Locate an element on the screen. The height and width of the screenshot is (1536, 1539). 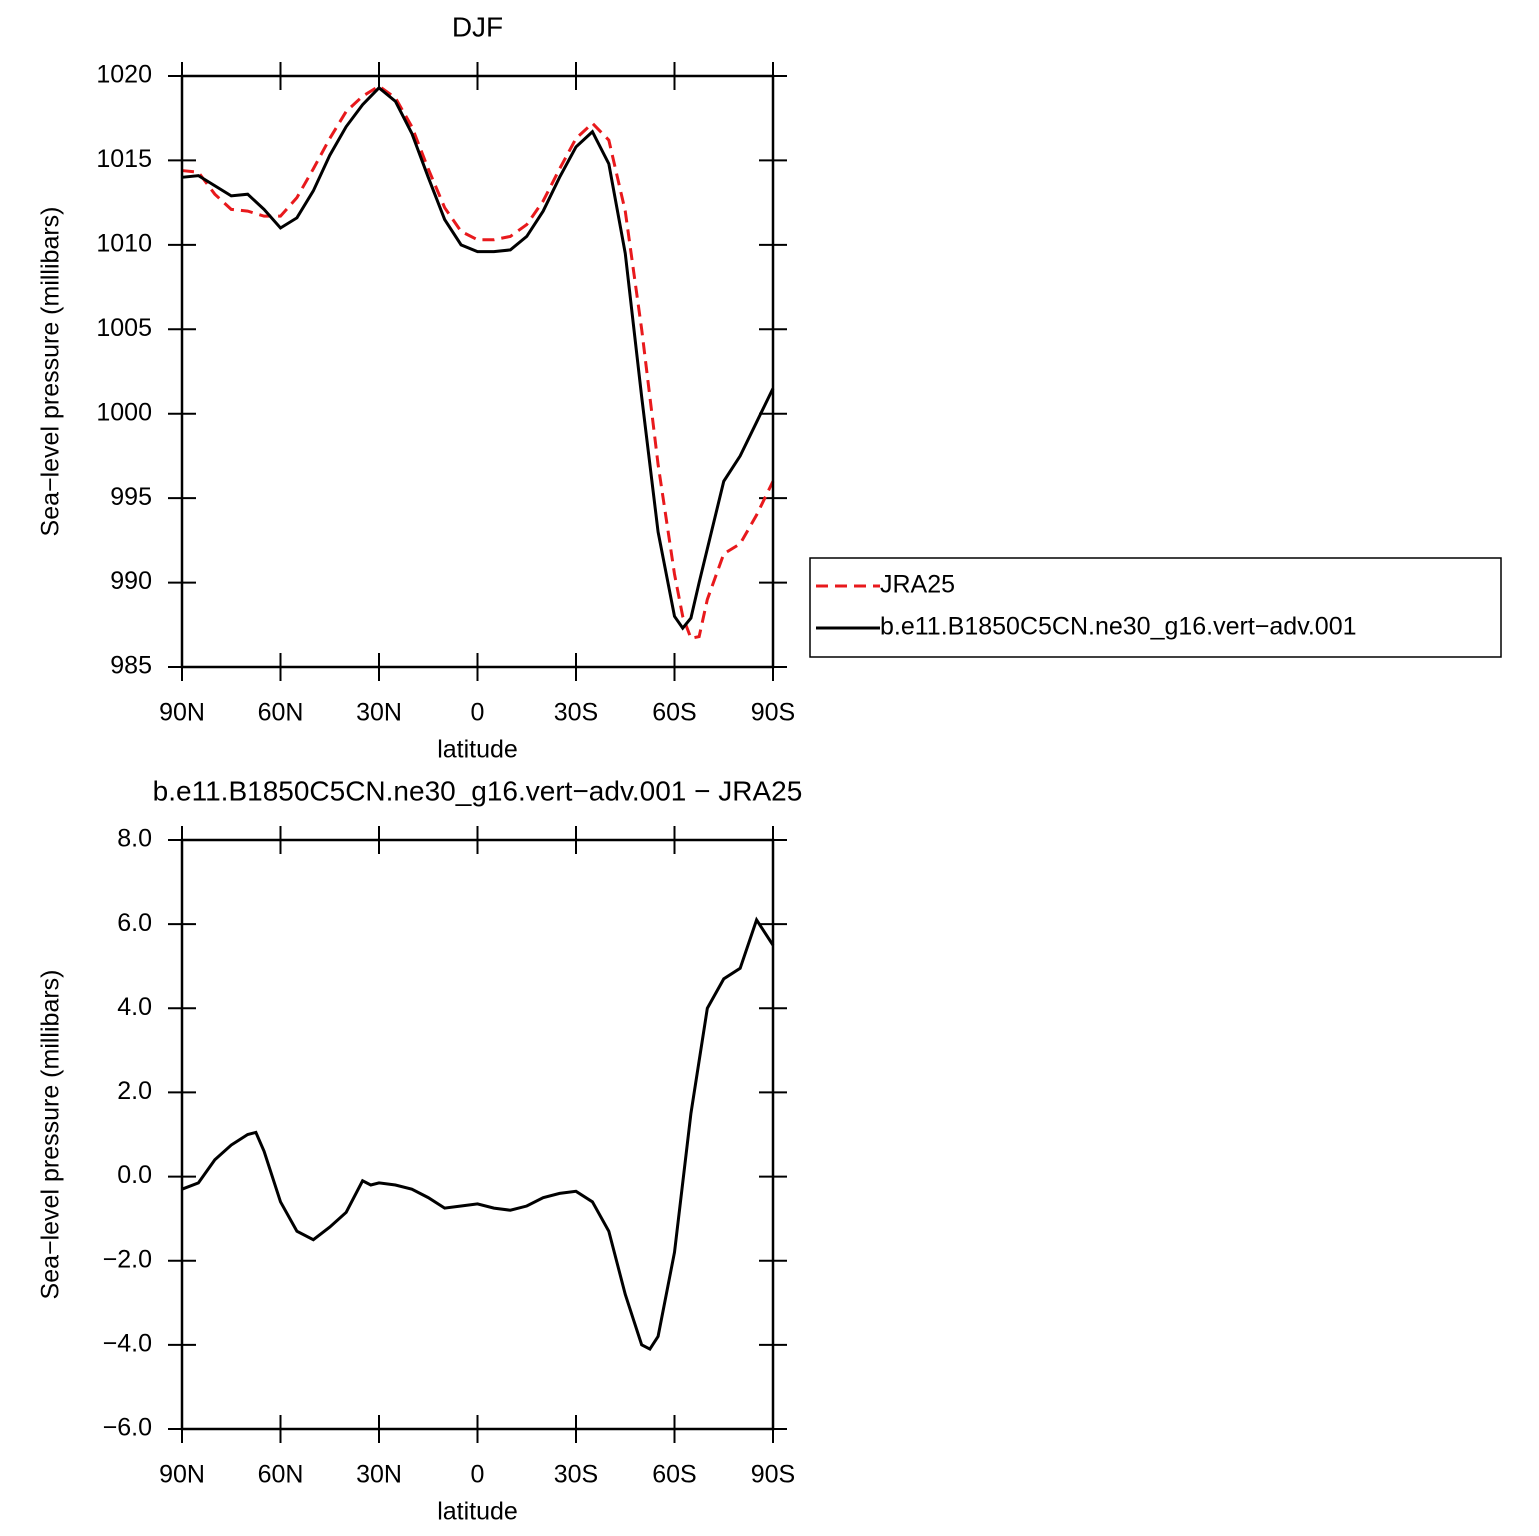
y-tick-label: 0.0 is located at coordinates (134, 1175).